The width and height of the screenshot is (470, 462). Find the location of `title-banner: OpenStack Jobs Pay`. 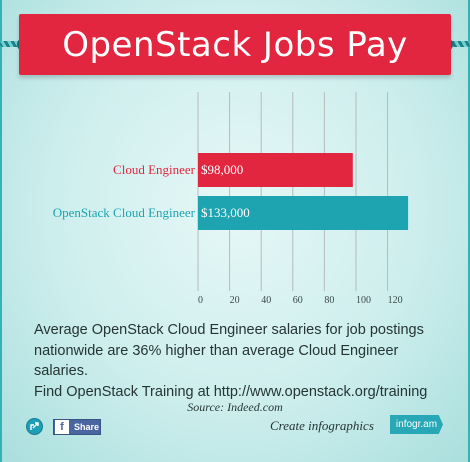

title-banner: OpenStack Jobs Pay is located at coordinates (235, 44).